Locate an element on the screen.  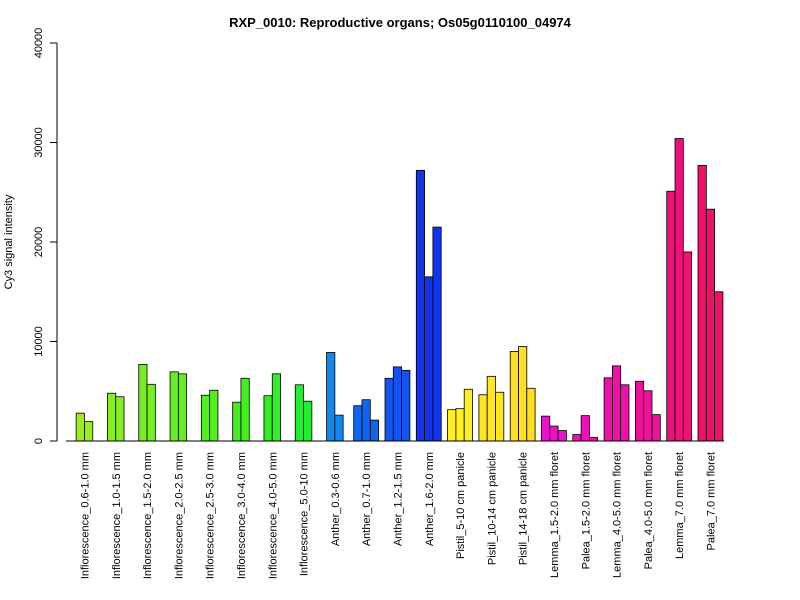
x-tick-label: Anther_0.7-1.0 mm is located at coordinates (367, 499).